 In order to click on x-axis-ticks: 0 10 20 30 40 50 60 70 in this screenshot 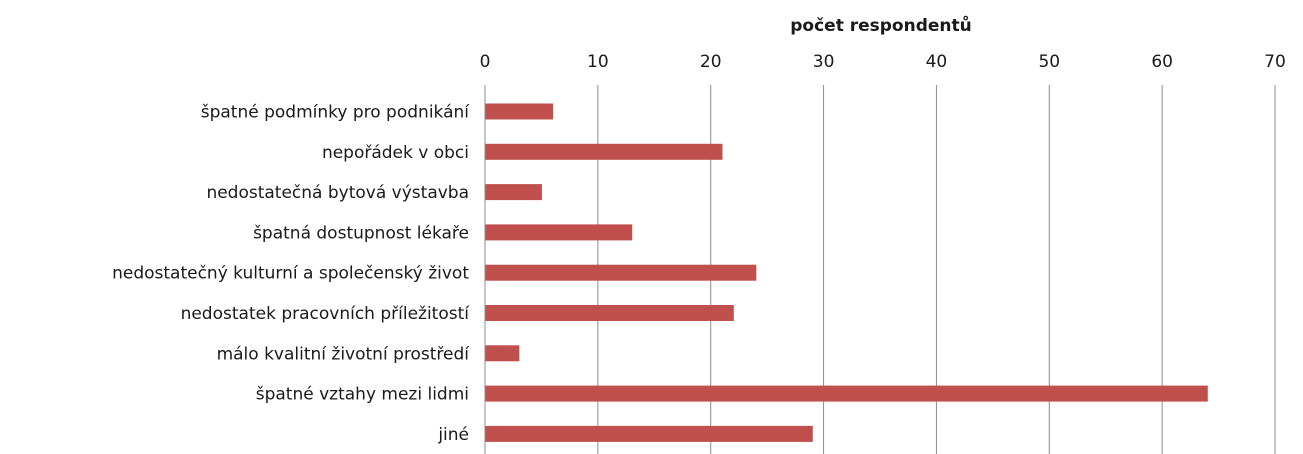, I will do `click(883, 62)`.